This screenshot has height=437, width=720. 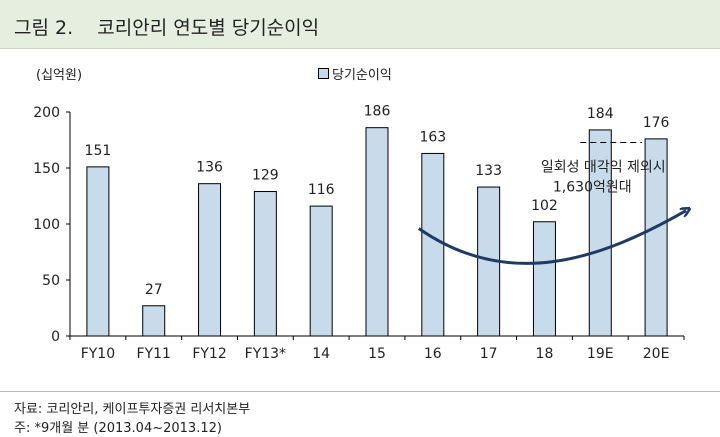 I want to click on x-tick-label: FY10, so click(x=98, y=354).